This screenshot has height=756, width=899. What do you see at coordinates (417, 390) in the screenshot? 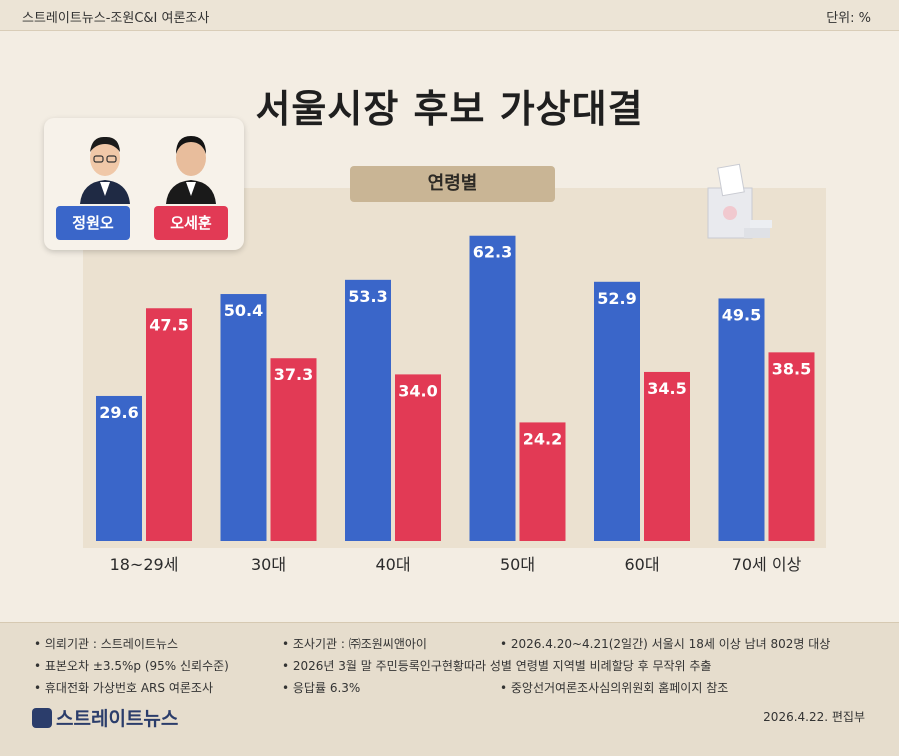
I see `value-label-oh-2: 34.0` at bounding box center [417, 390].